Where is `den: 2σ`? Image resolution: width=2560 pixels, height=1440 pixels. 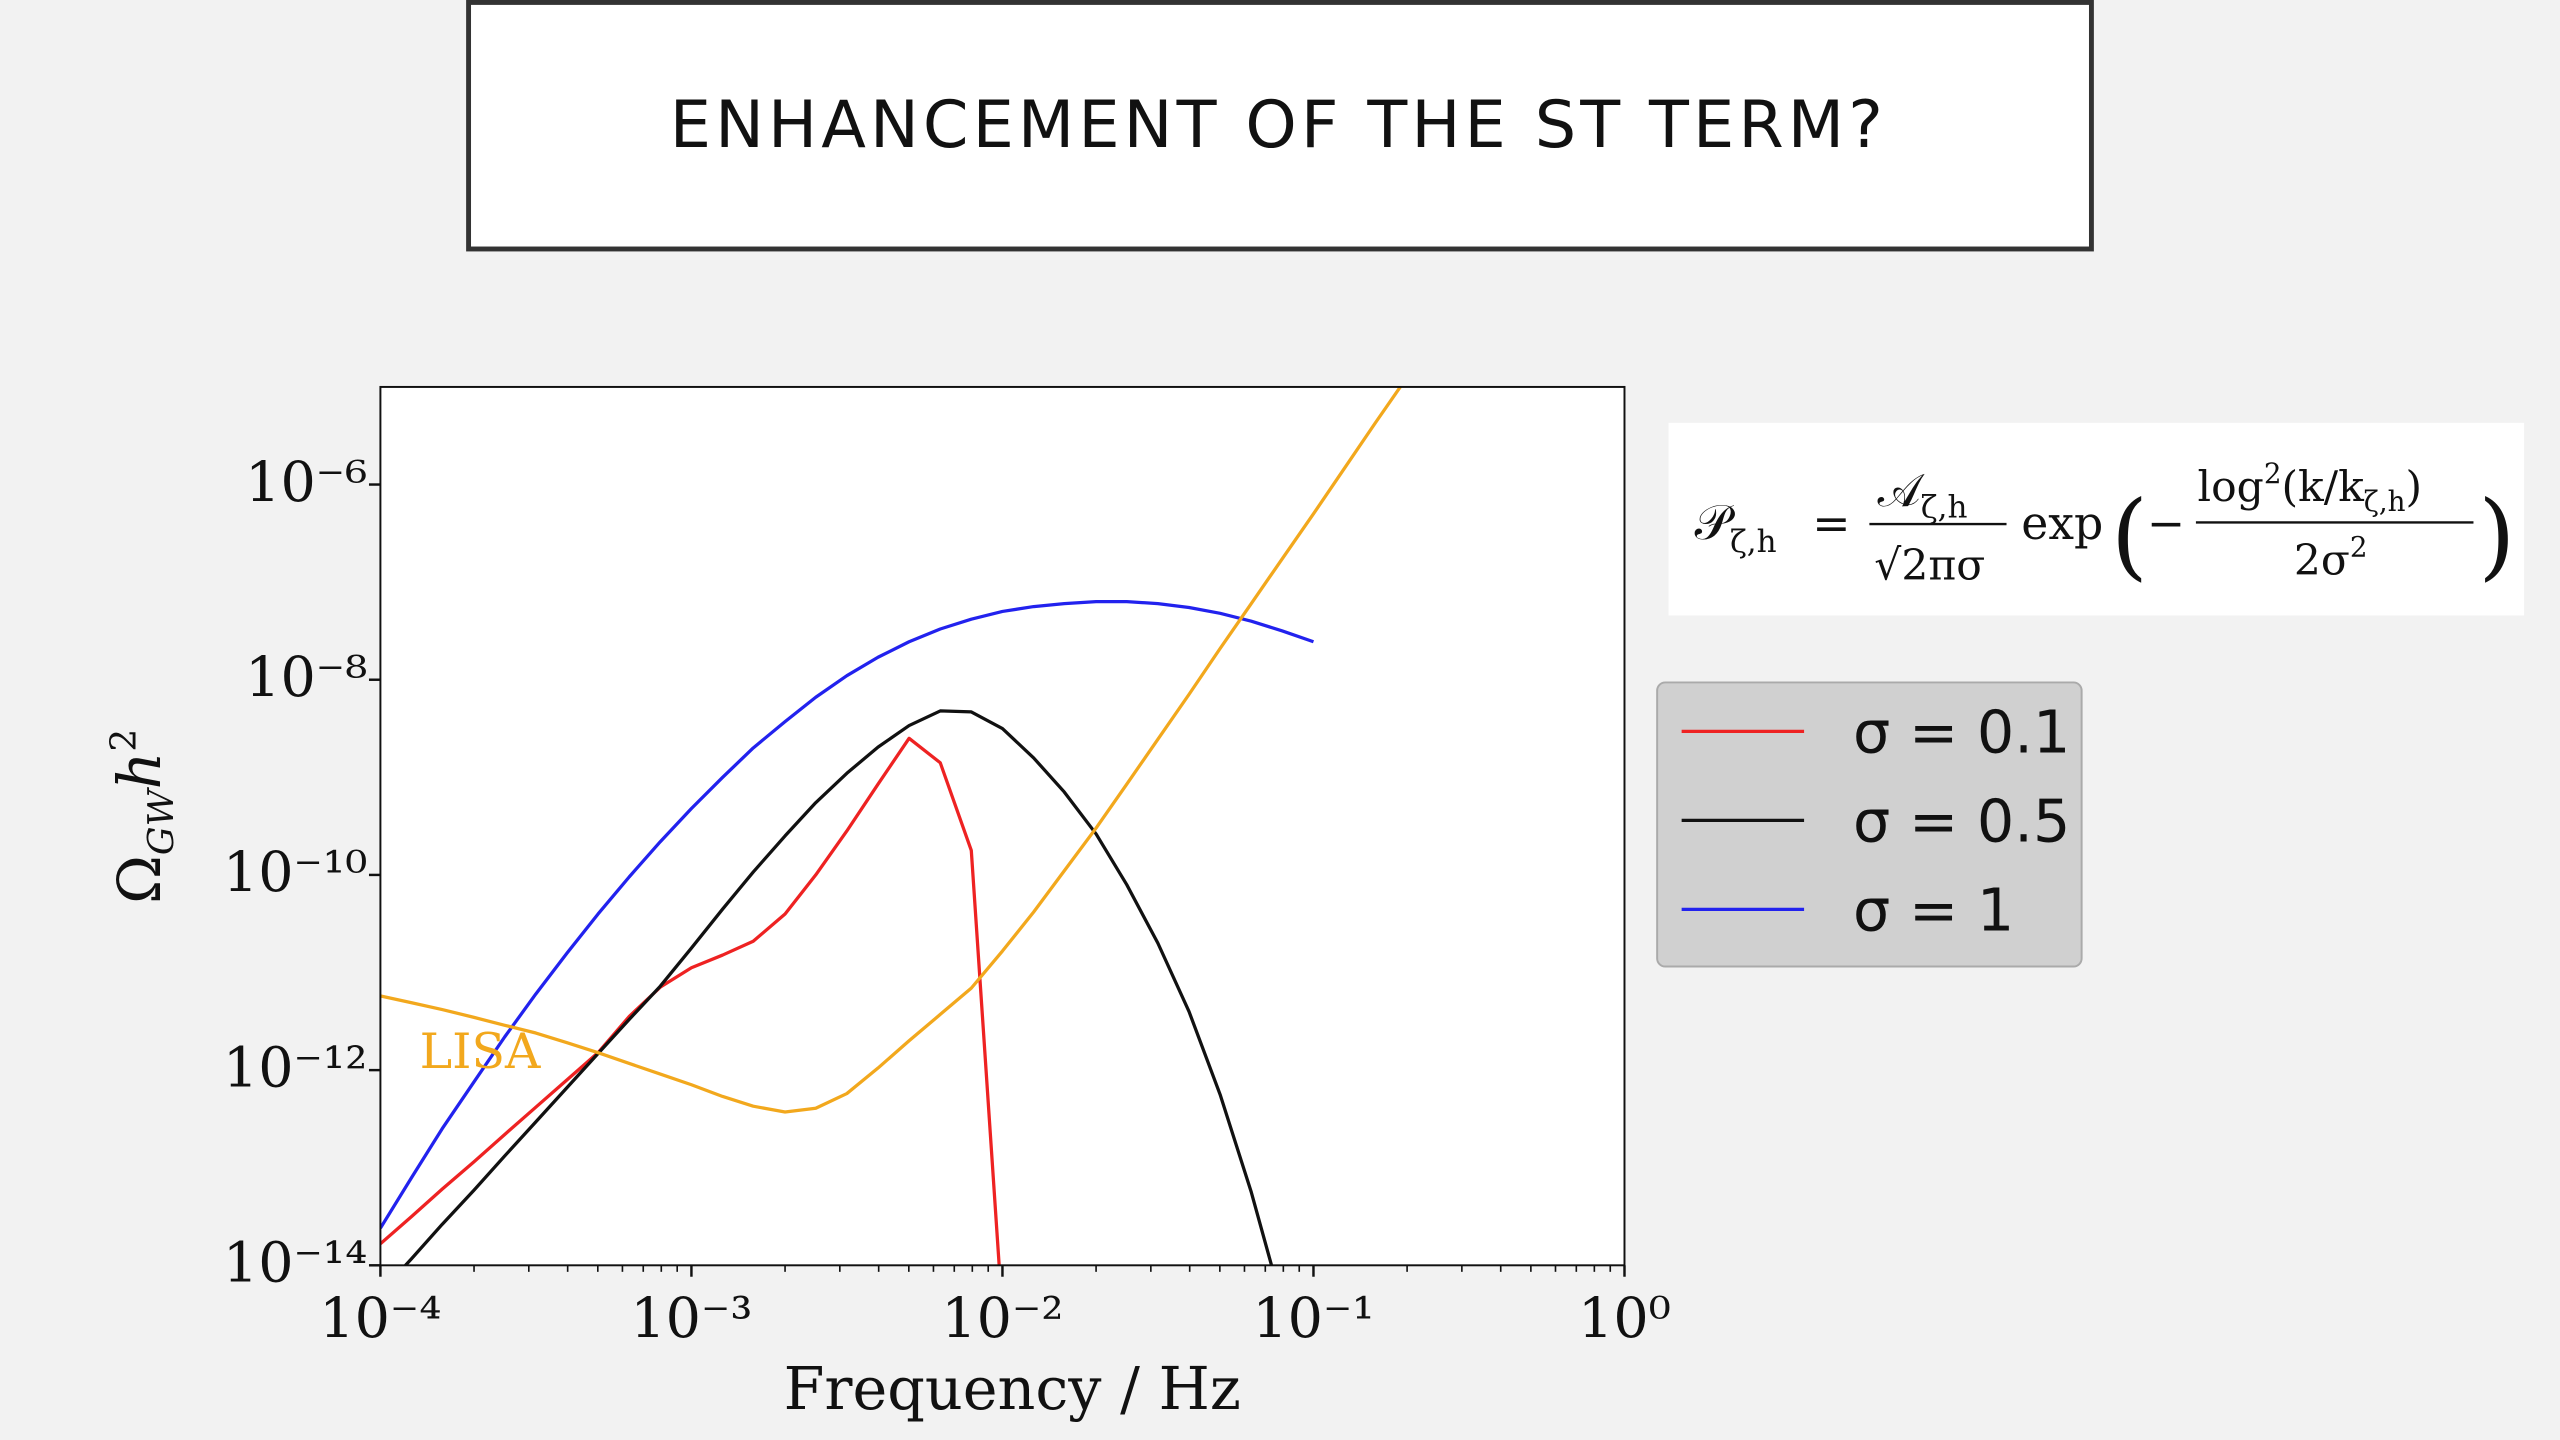 den: 2σ is located at coordinates (2322, 561).